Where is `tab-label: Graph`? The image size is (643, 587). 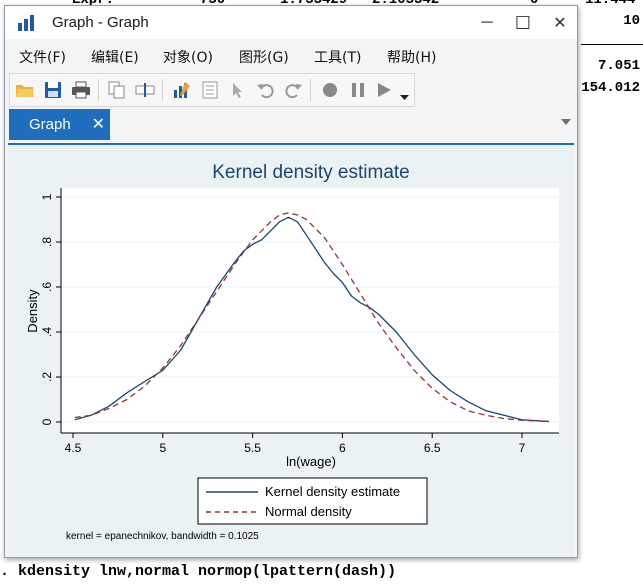 tab-label: Graph is located at coordinates (50, 124).